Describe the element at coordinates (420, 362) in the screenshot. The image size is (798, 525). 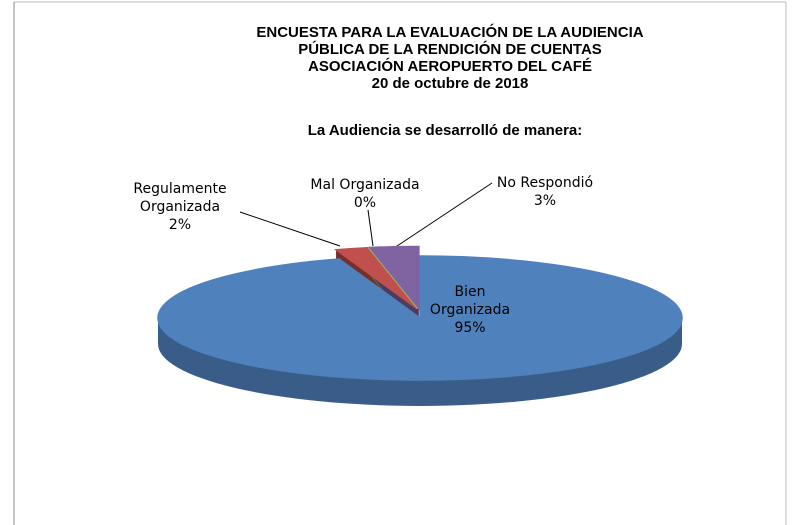
I see `pie-slice-side` at that location.